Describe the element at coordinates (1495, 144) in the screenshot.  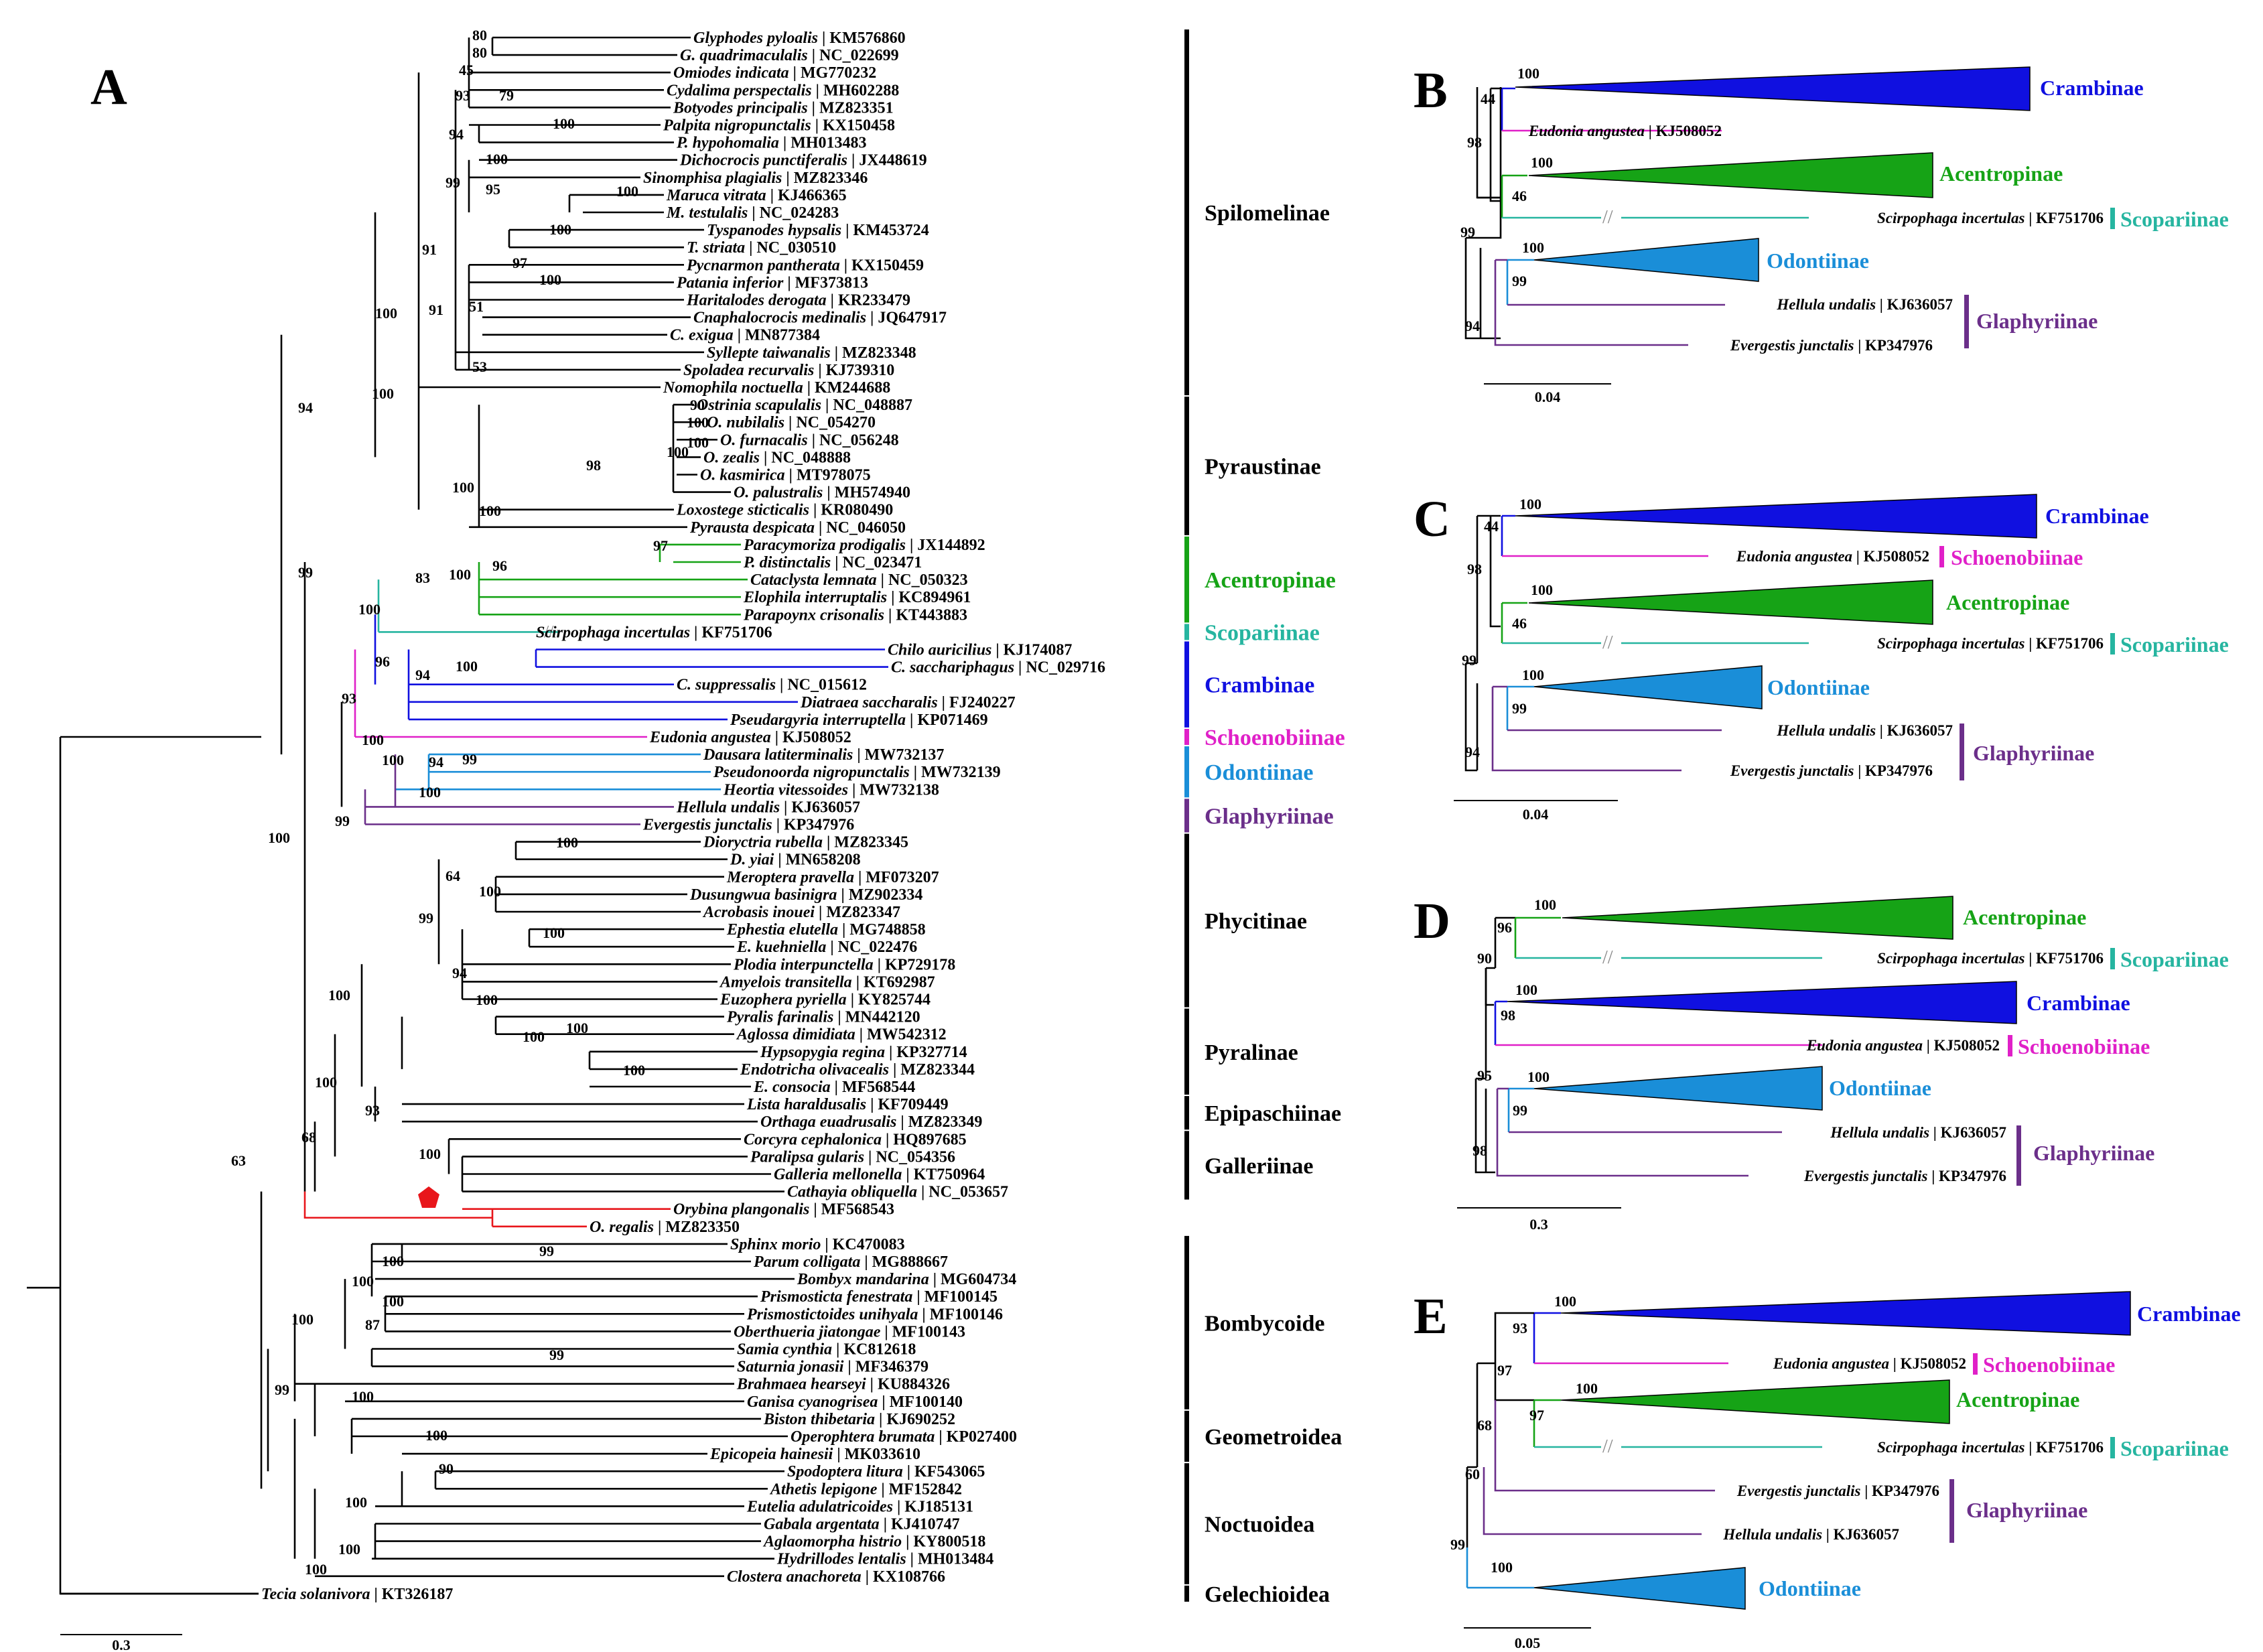
I see `b-branch-inner` at that location.